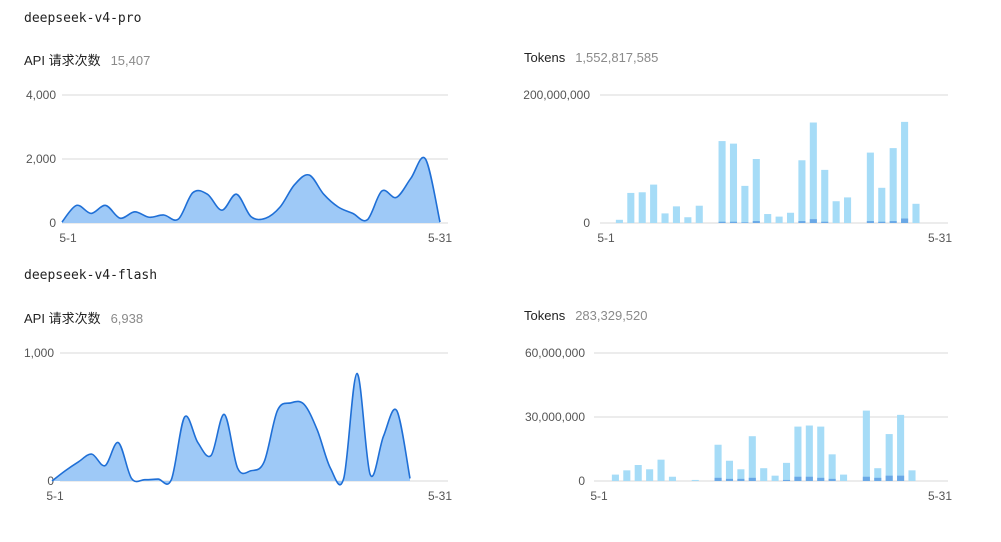 The width and height of the screenshot is (1001, 542). I want to click on pro-requests-metric: API 请求次数 15,407, so click(87, 59).